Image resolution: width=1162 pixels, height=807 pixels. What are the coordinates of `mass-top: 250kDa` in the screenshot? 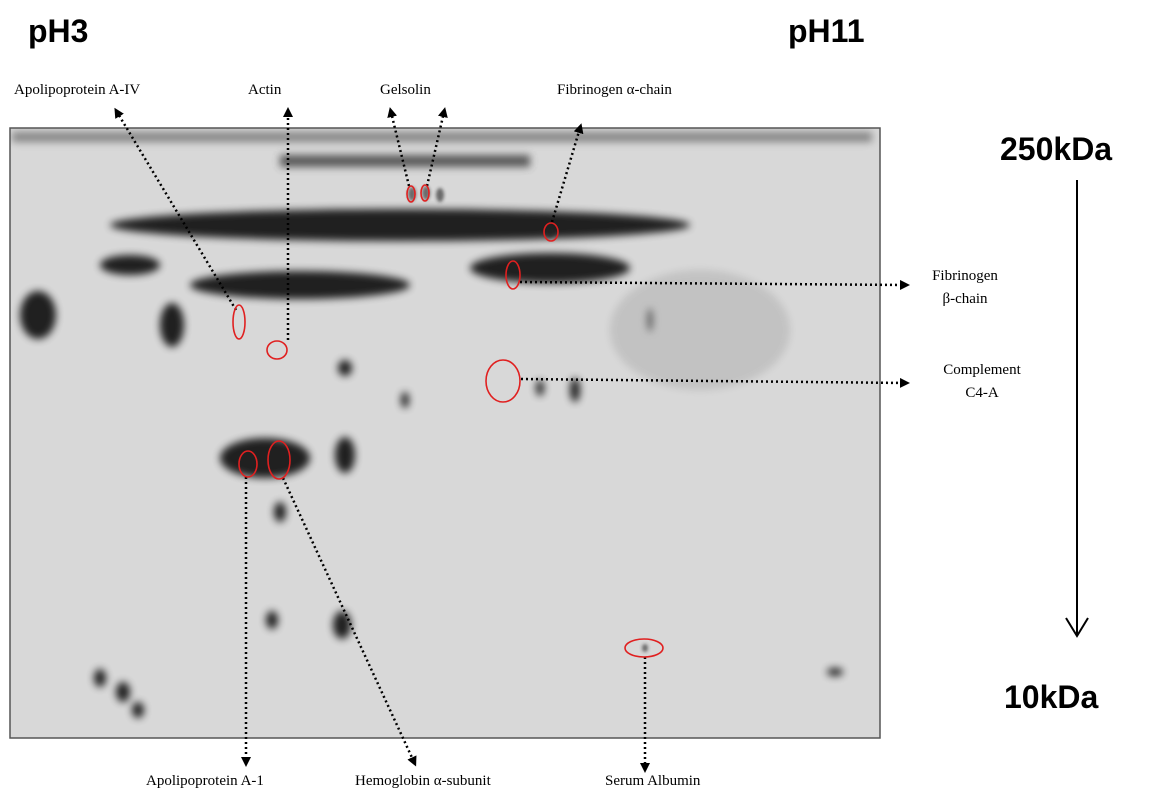 It's located at (1056, 149).